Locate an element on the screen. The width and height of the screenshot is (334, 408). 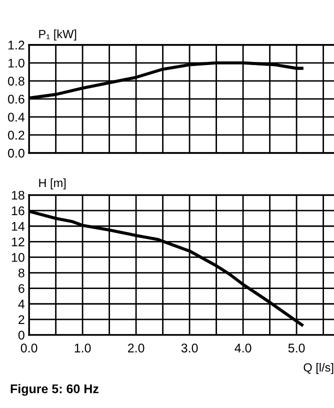
x-tick-label: 5.0 is located at coordinates (296, 348).